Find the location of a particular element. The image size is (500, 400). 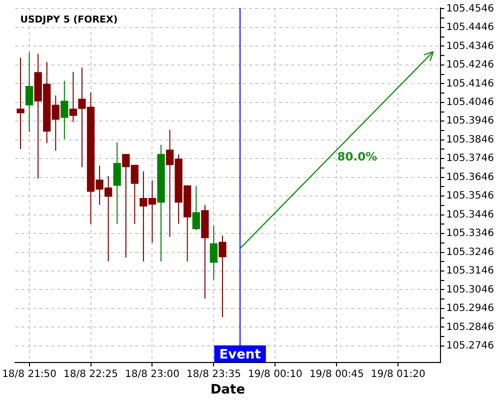

x-axis-title: Date is located at coordinates (228, 390).